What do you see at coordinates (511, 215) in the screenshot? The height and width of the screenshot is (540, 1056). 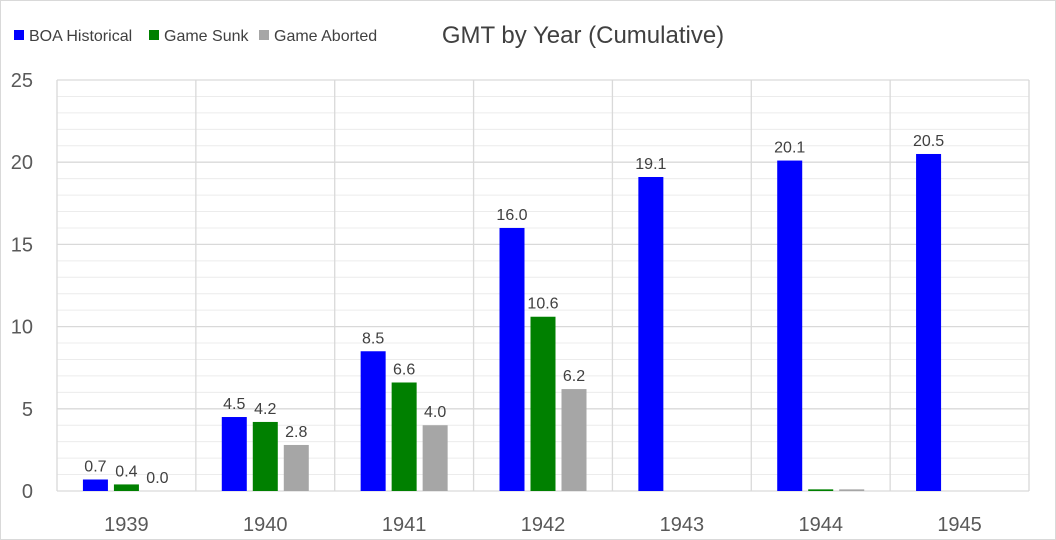 I see `data-label: 16.0` at bounding box center [511, 215].